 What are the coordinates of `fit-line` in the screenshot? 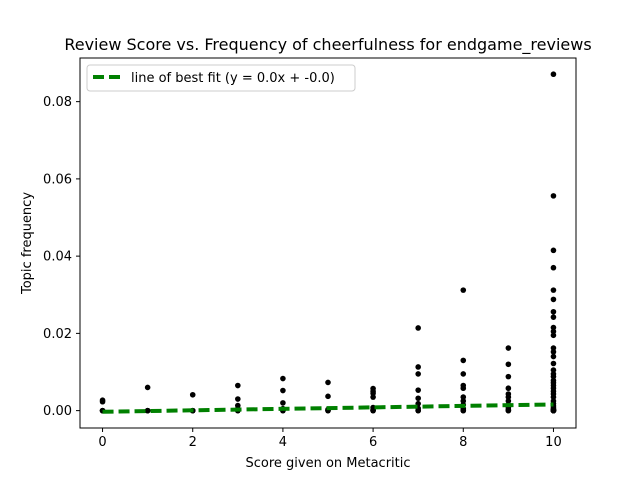 It's located at (328, 408).